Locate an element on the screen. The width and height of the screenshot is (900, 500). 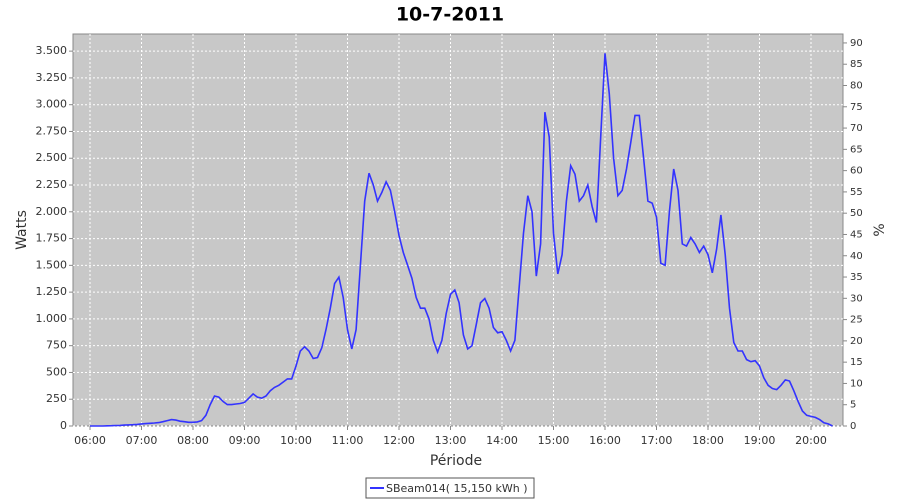
y2-axis-label: % is located at coordinates (880, 229).